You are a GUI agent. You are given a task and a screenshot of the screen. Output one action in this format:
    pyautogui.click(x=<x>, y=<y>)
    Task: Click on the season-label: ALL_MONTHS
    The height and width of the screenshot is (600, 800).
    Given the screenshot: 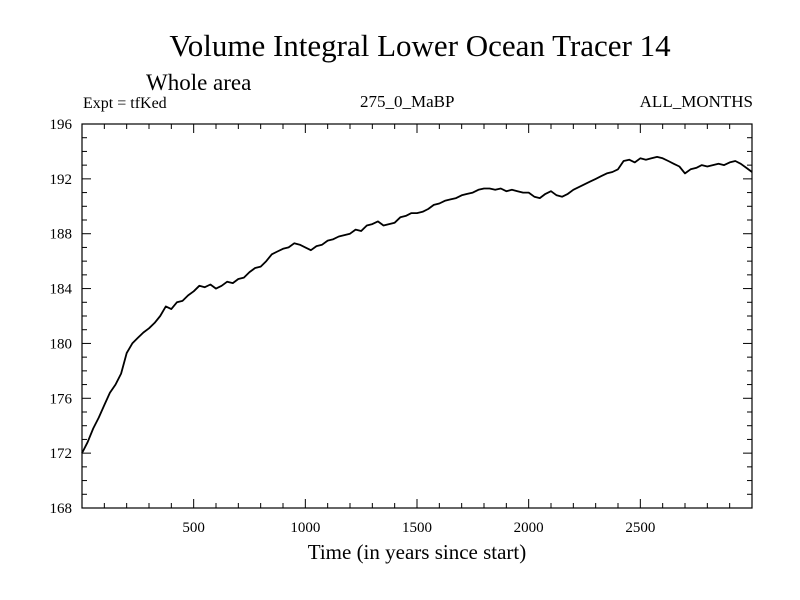 What is the action you would take?
    pyautogui.click(x=696, y=101)
    